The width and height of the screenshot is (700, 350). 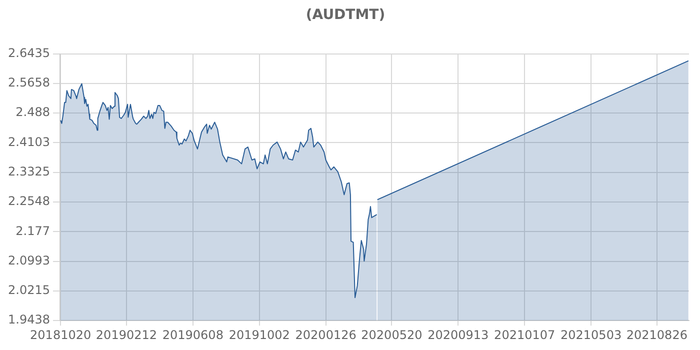 What do you see at coordinates (657, 335) in the screenshot?
I see `x-tick-label: 20210826` at bounding box center [657, 335].